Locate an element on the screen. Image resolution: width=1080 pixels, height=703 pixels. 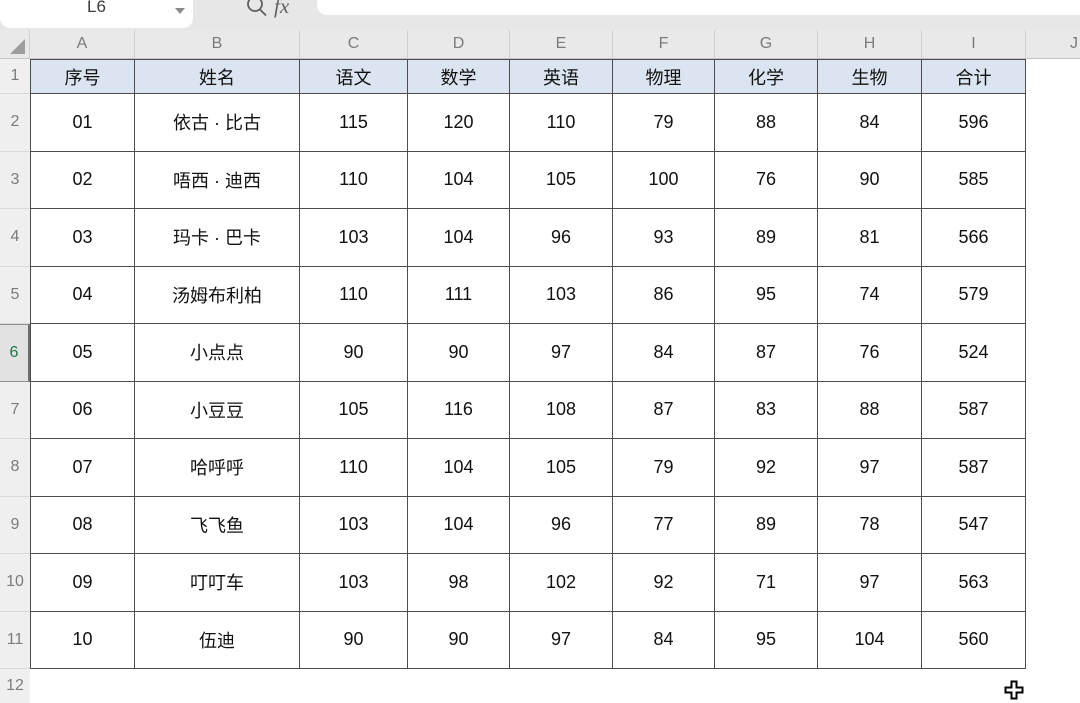
header-cell-shengwu: 生物 is located at coordinates (870, 76).